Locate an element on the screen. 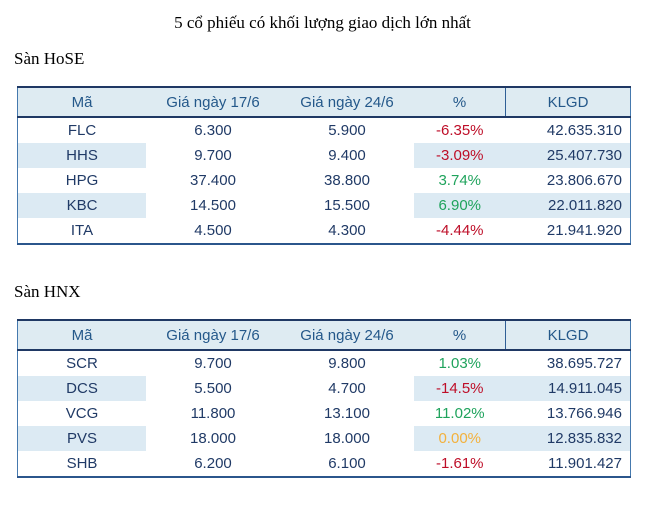  klgd-cell: 23.806.670 is located at coordinates (584, 180).